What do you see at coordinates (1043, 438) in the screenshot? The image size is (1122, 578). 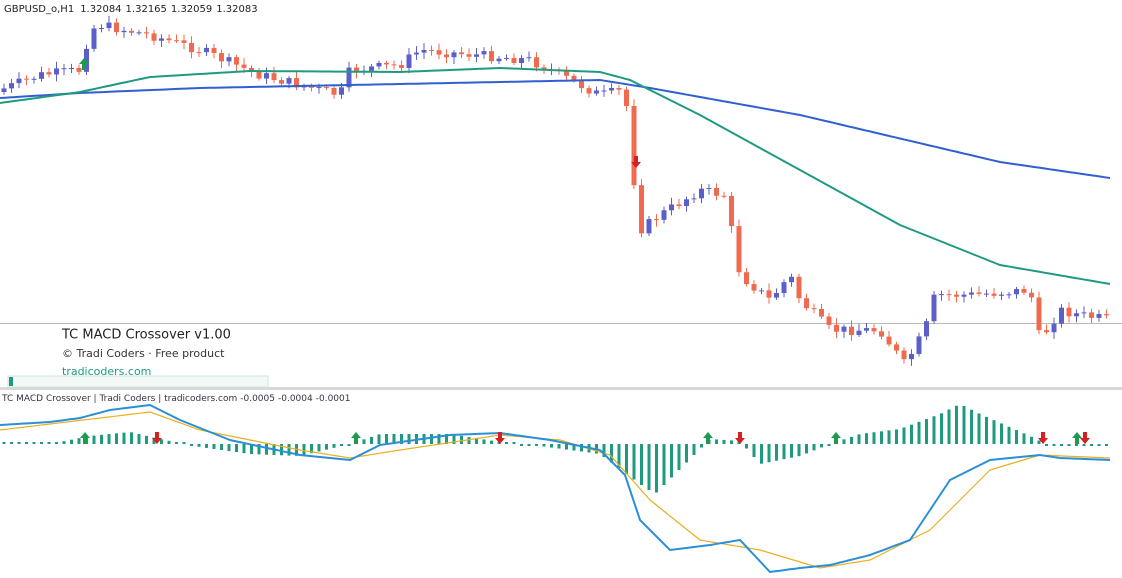 I see `sell-arrow` at bounding box center [1043, 438].